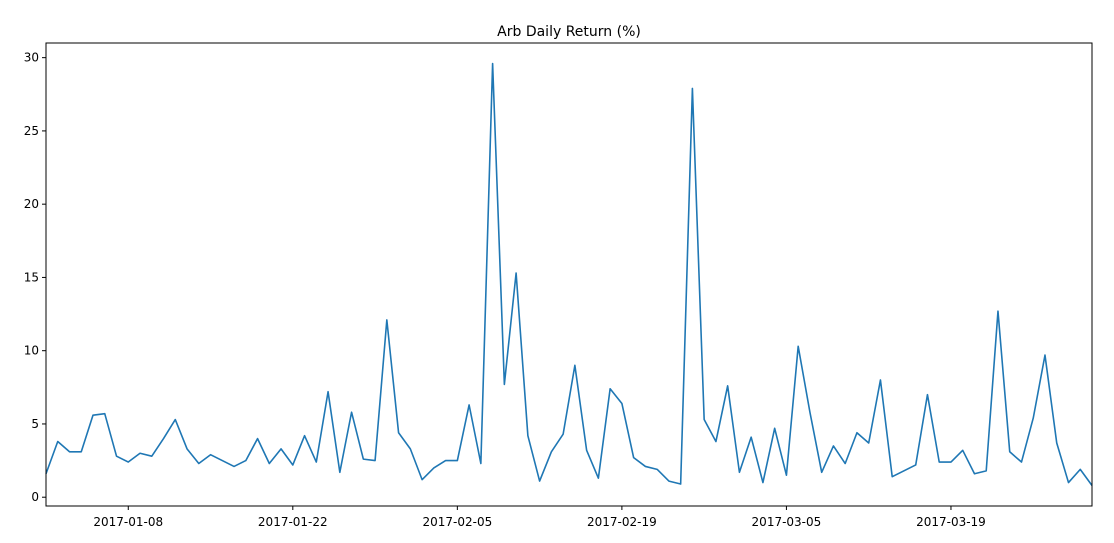 This screenshot has height=543, width=1114. Describe the element at coordinates (569, 32) in the screenshot. I see `chart-title: Arb Daily Return (%)` at that location.